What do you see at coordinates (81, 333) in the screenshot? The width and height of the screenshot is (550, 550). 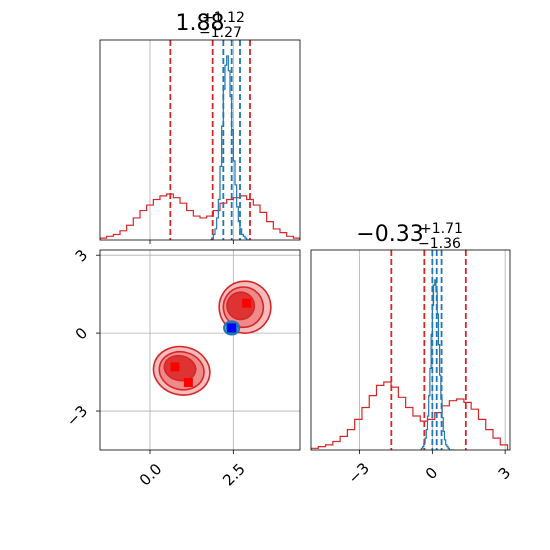 I see `y-tick-label: 0` at bounding box center [81, 333].